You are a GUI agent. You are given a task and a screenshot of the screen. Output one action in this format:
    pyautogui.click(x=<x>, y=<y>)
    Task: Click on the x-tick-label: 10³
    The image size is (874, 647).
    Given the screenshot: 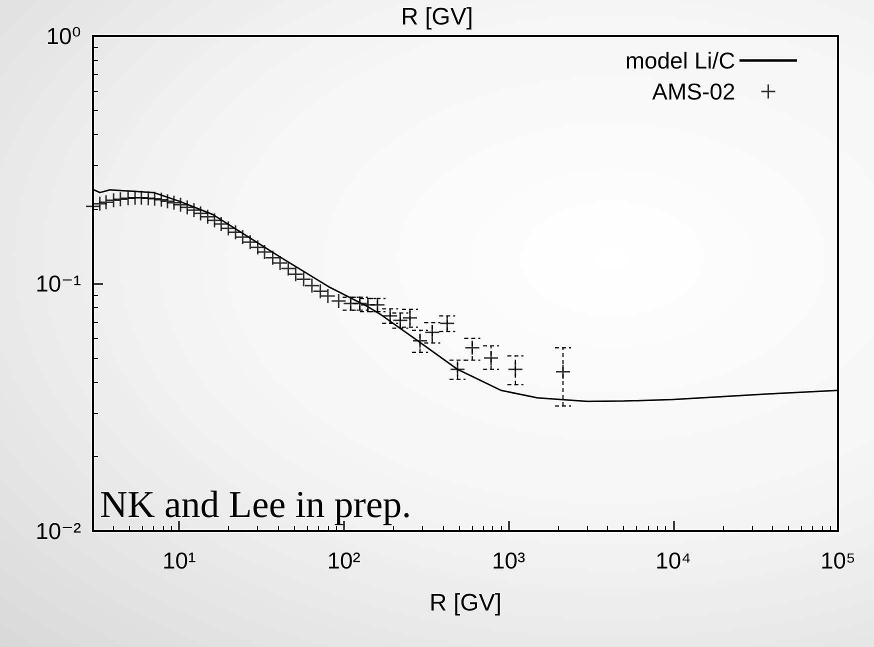 What is the action you would take?
    pyautogui.click(x=509, y=561)
    